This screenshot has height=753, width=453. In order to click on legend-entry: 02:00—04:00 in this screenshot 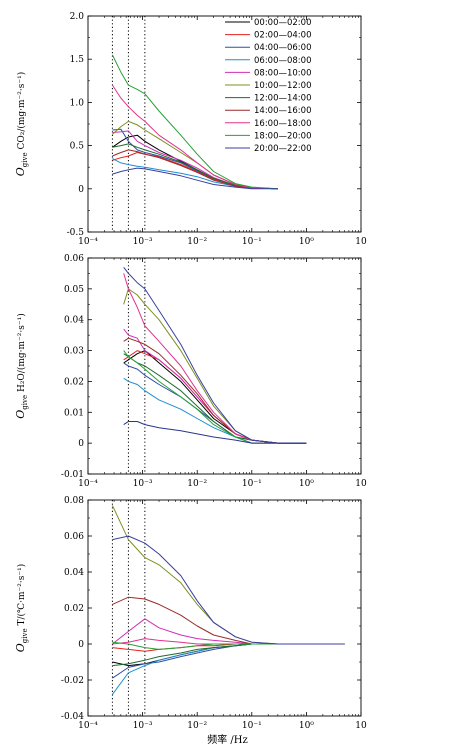, I will do `click(283, 36)`.